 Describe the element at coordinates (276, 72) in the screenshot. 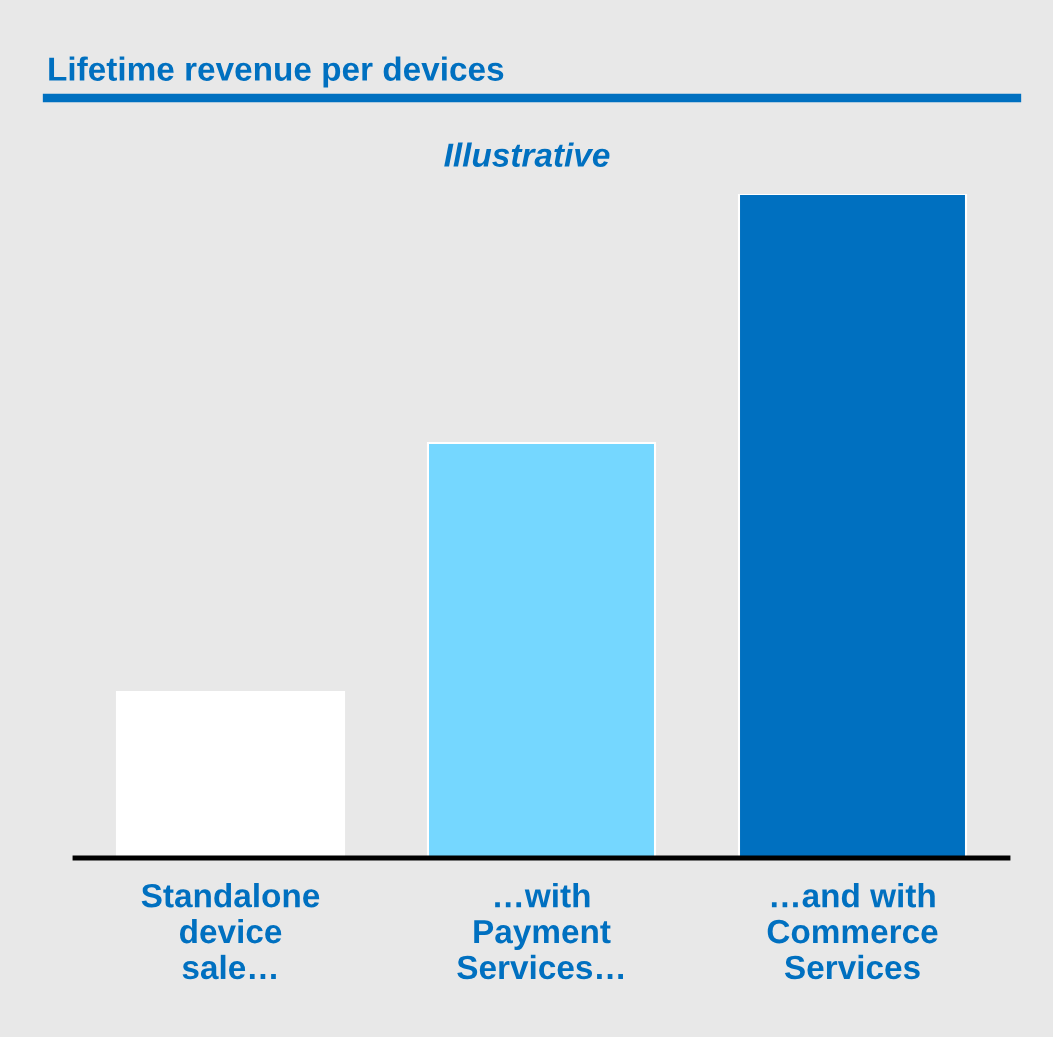

I see `chart-title: Lifetime revenue per devices` at that location.